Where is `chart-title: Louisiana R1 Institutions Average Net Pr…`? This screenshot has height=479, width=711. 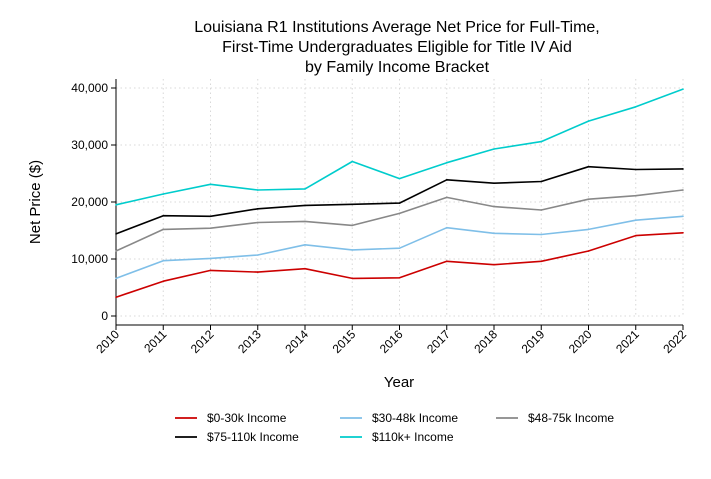 chart-title: Louisiana R1 Institutions Average Net Pr… is located at coordinates (397, 47).